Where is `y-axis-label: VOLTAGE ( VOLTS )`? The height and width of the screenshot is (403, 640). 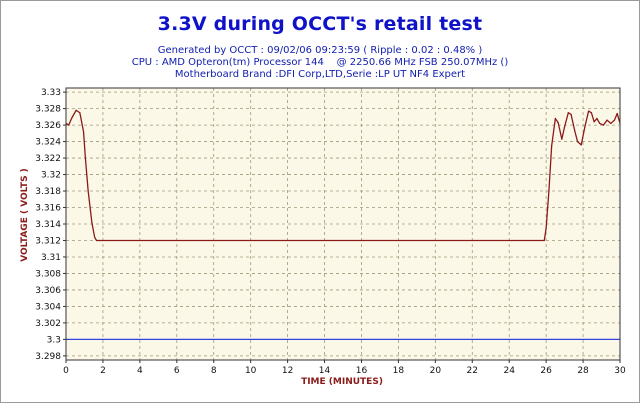
y-axis-label: VOLTAGE ( VOLTS ) is located at coordinates (25, 215).